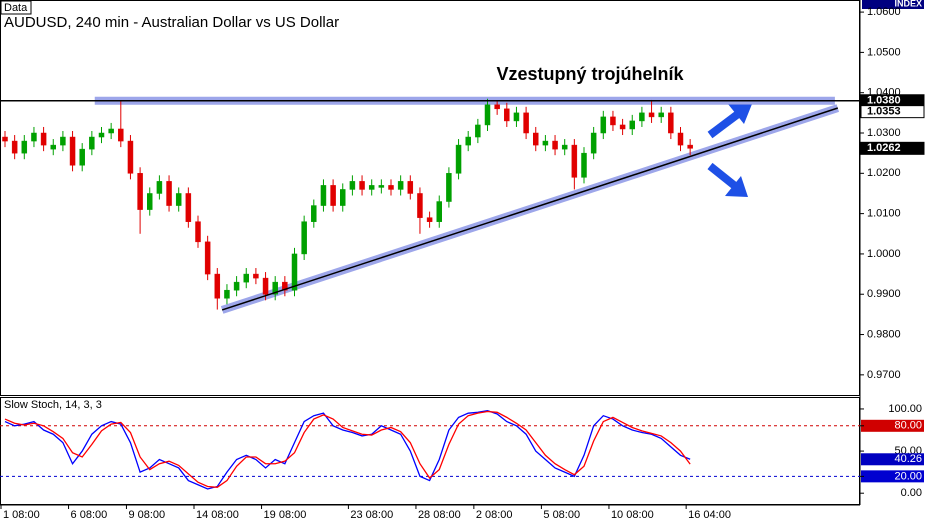  Describe the element at coordinates (884, 294) in the screenshot. I see `y-tick-label: 0.9900` at that location.